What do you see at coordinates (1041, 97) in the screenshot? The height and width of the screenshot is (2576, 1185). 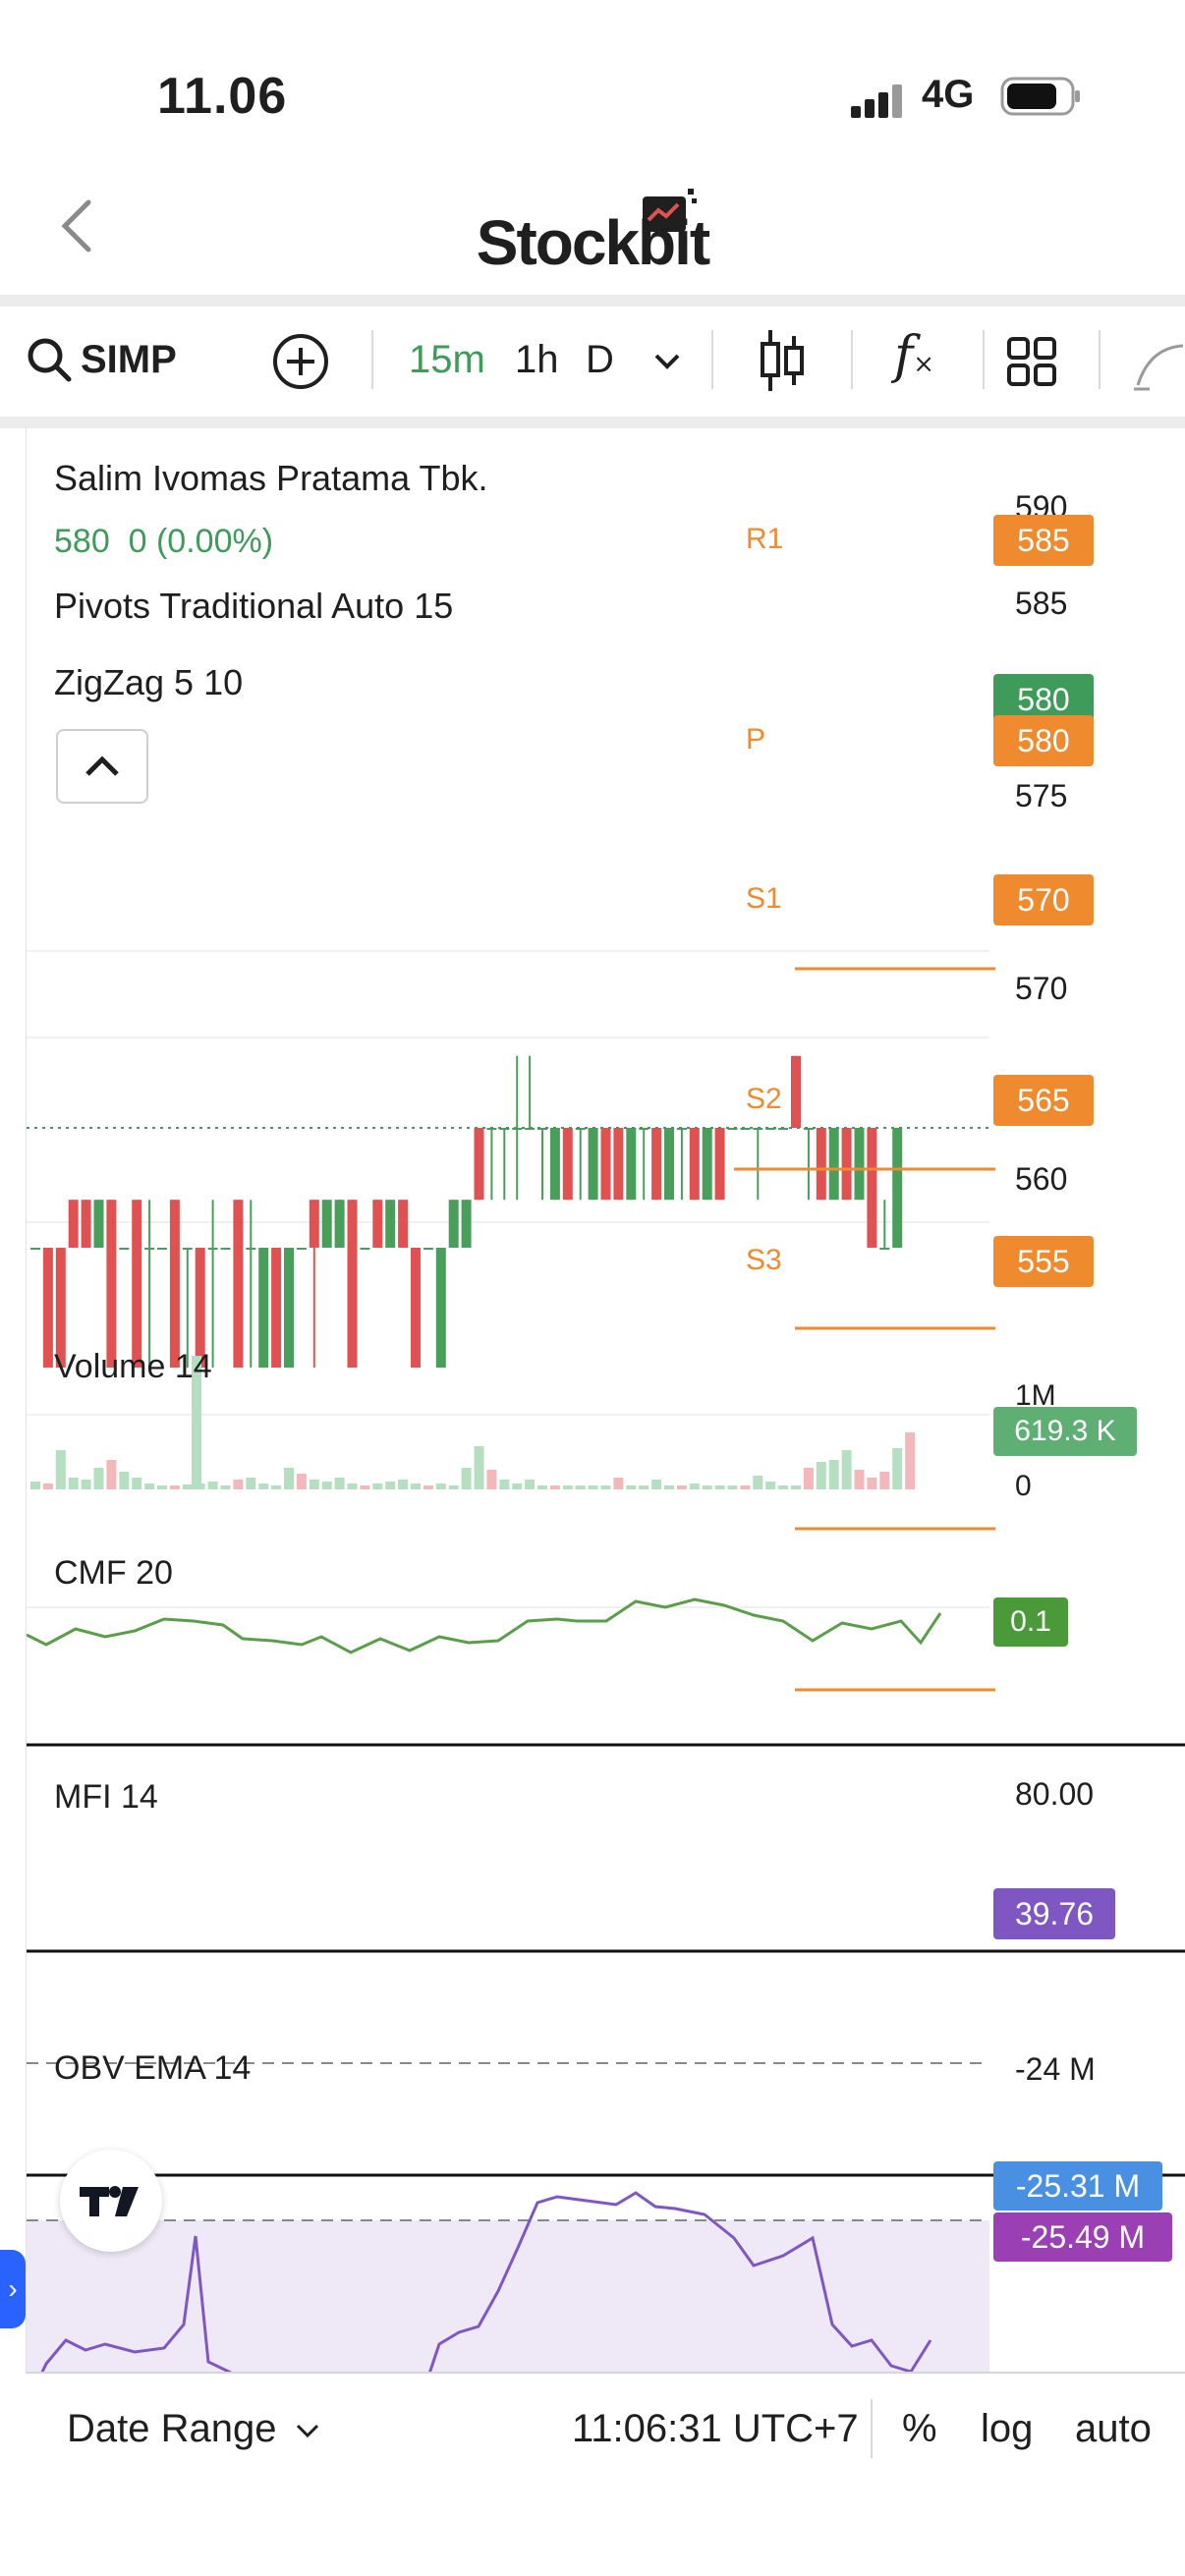 I see `battery-icon` at bounding box center [1041, 97].